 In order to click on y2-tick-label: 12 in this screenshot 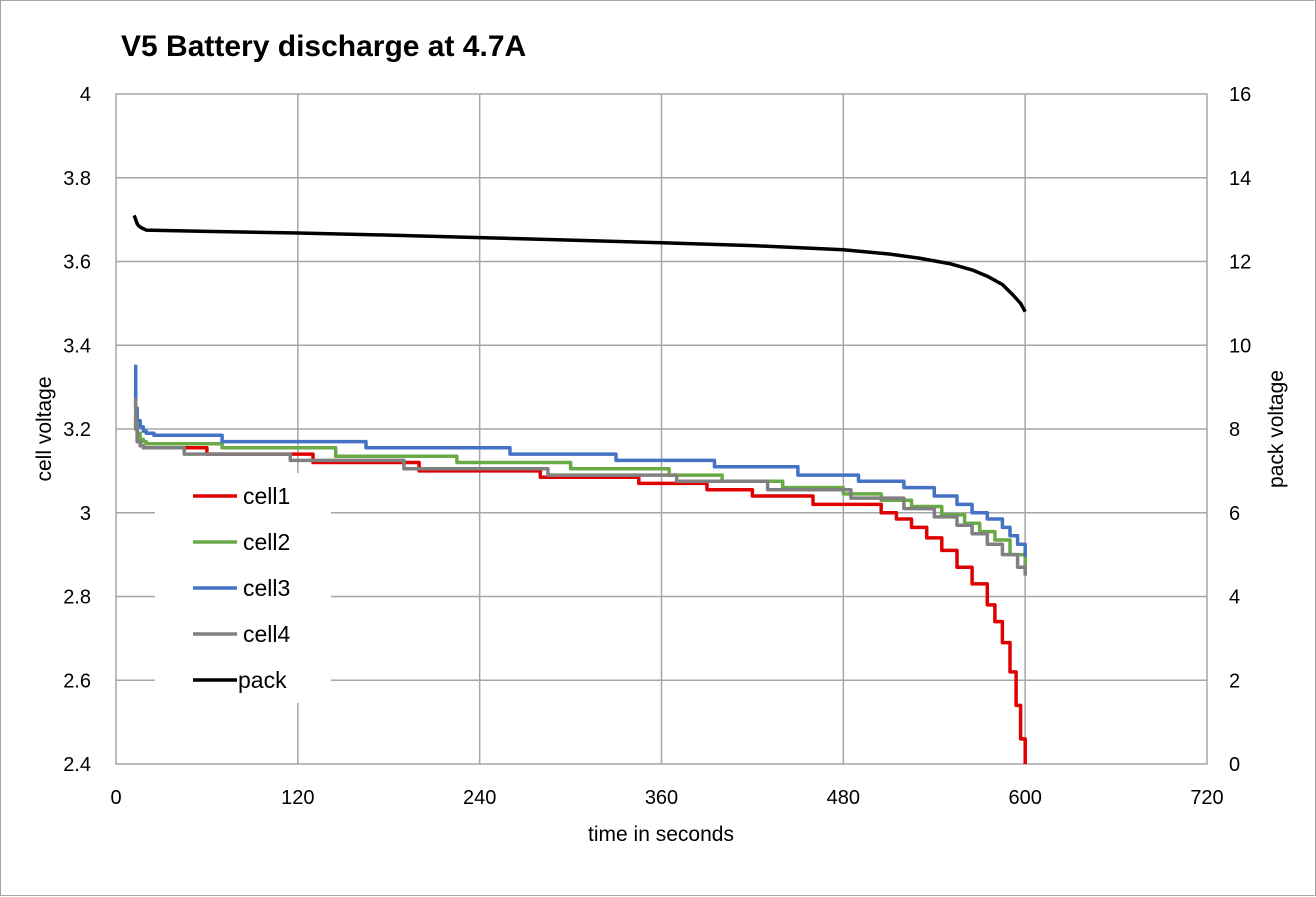, I will do `click(1240, 263)`.